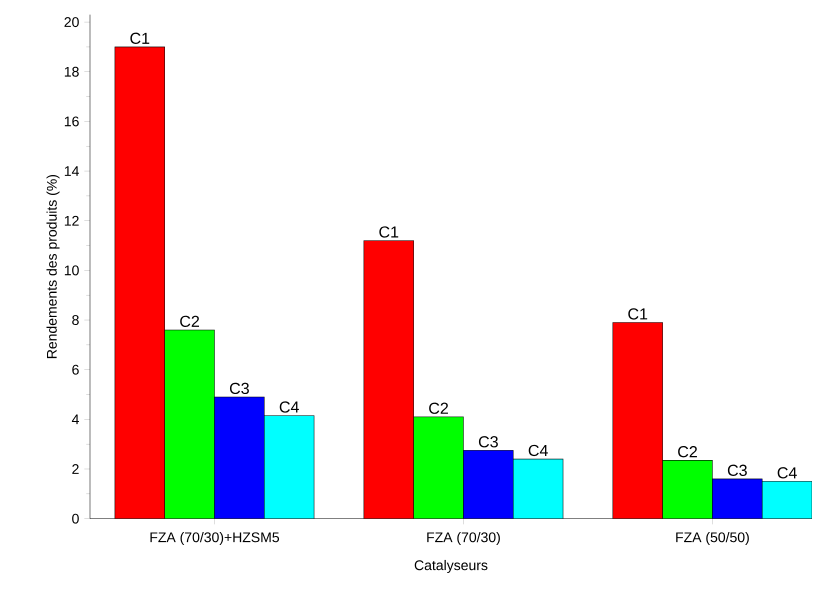 This screenshot has width=828, height=591. What do you see at coordinates (75, 419) in the screenshot?
I see `y-tick-label: 4` at bounding box center [75, 419].